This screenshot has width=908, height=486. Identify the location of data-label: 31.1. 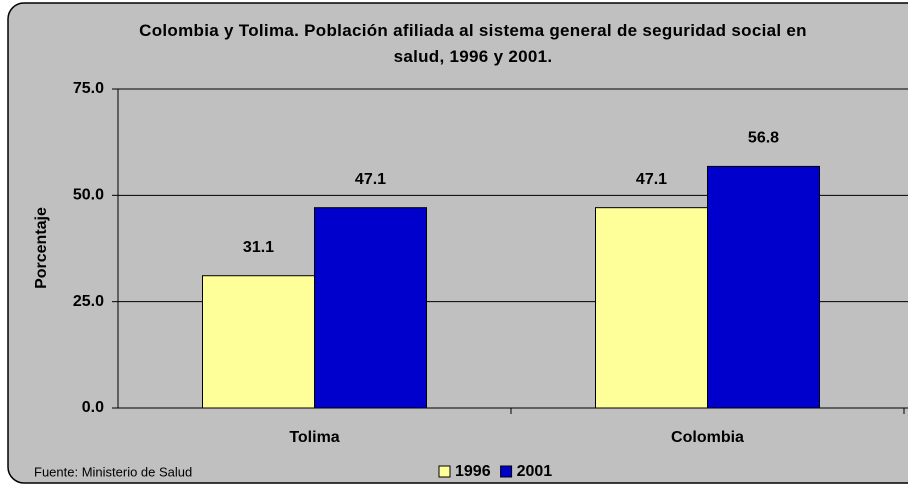
(258, 247).